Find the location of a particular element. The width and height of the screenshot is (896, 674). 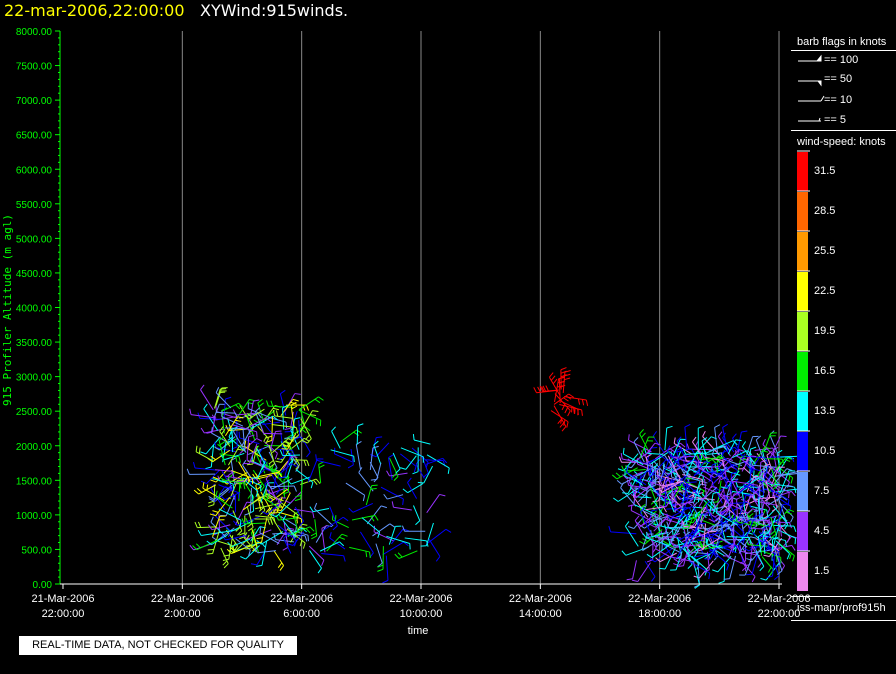

colorbar-label: 1.5 is located at coordinates (822, 571).